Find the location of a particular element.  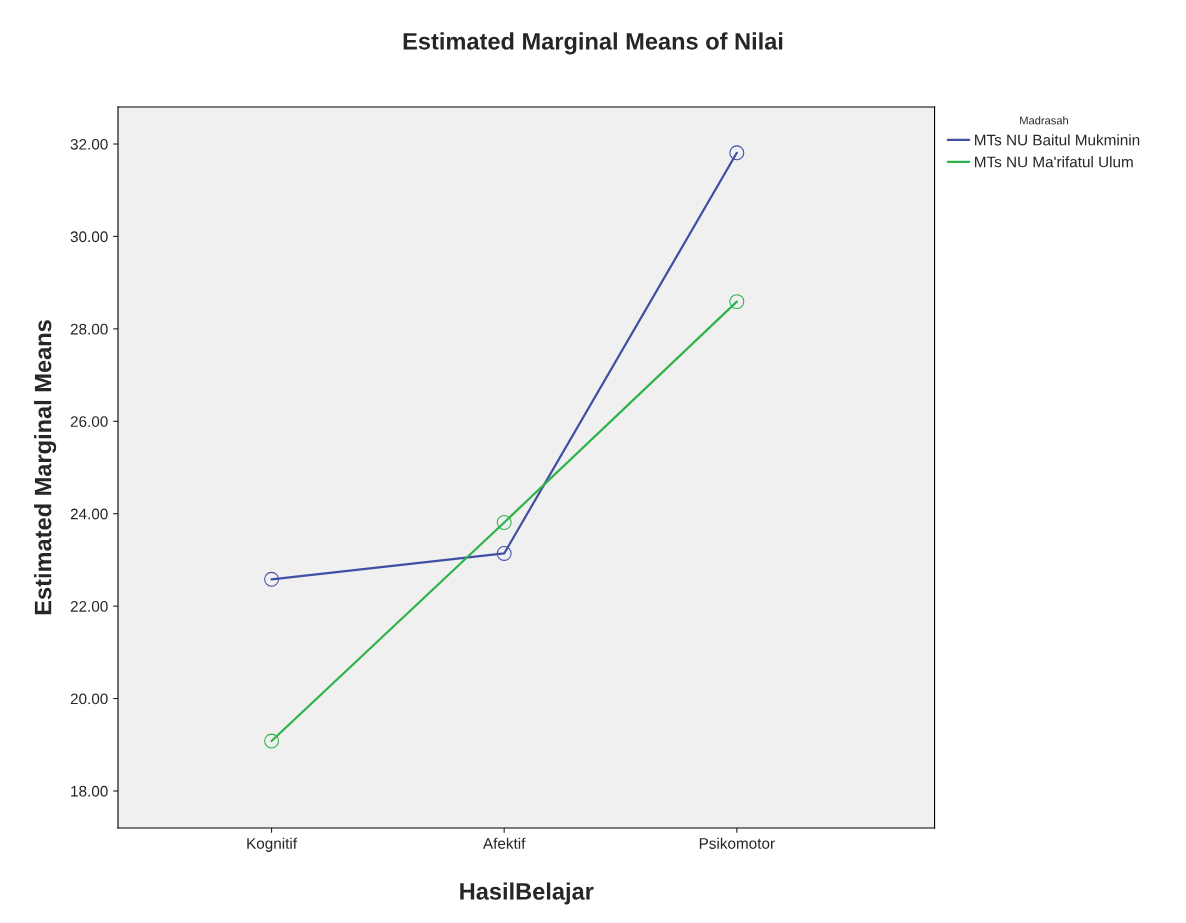

y-tick-label: 24.00 is located at coordinates (89, 514).